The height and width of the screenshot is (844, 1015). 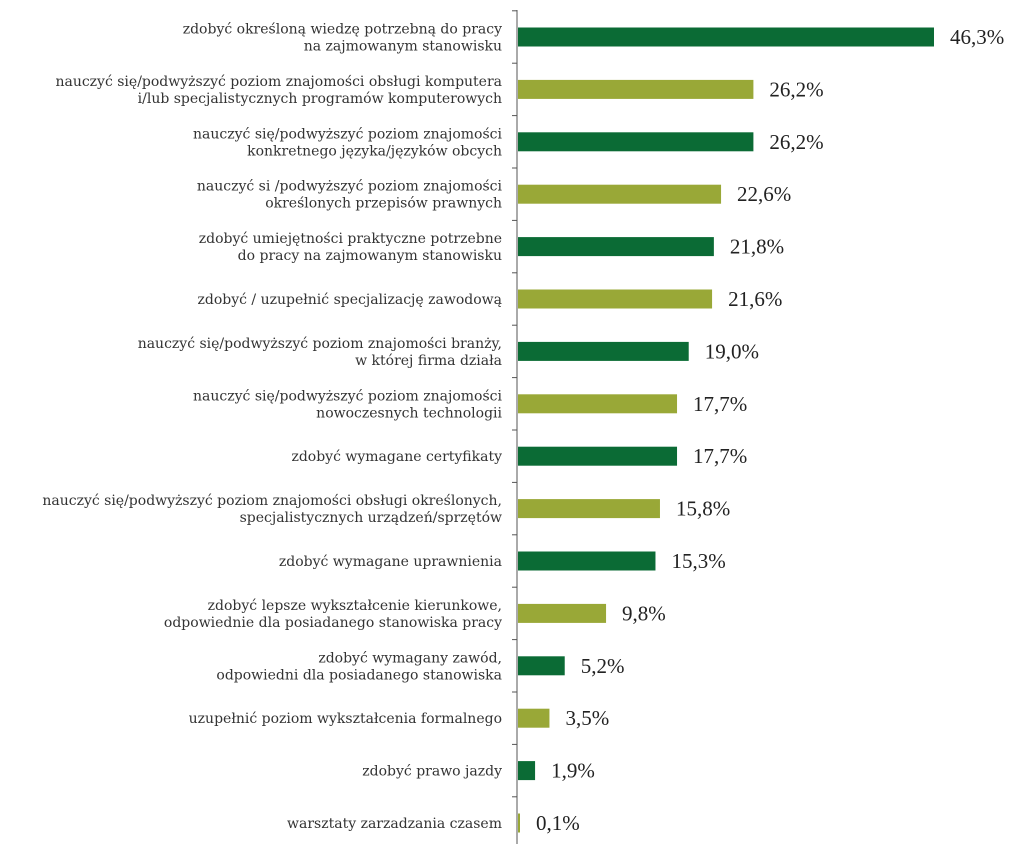 I want to click on value-label: 3,5%, so click(x=587, y=718).